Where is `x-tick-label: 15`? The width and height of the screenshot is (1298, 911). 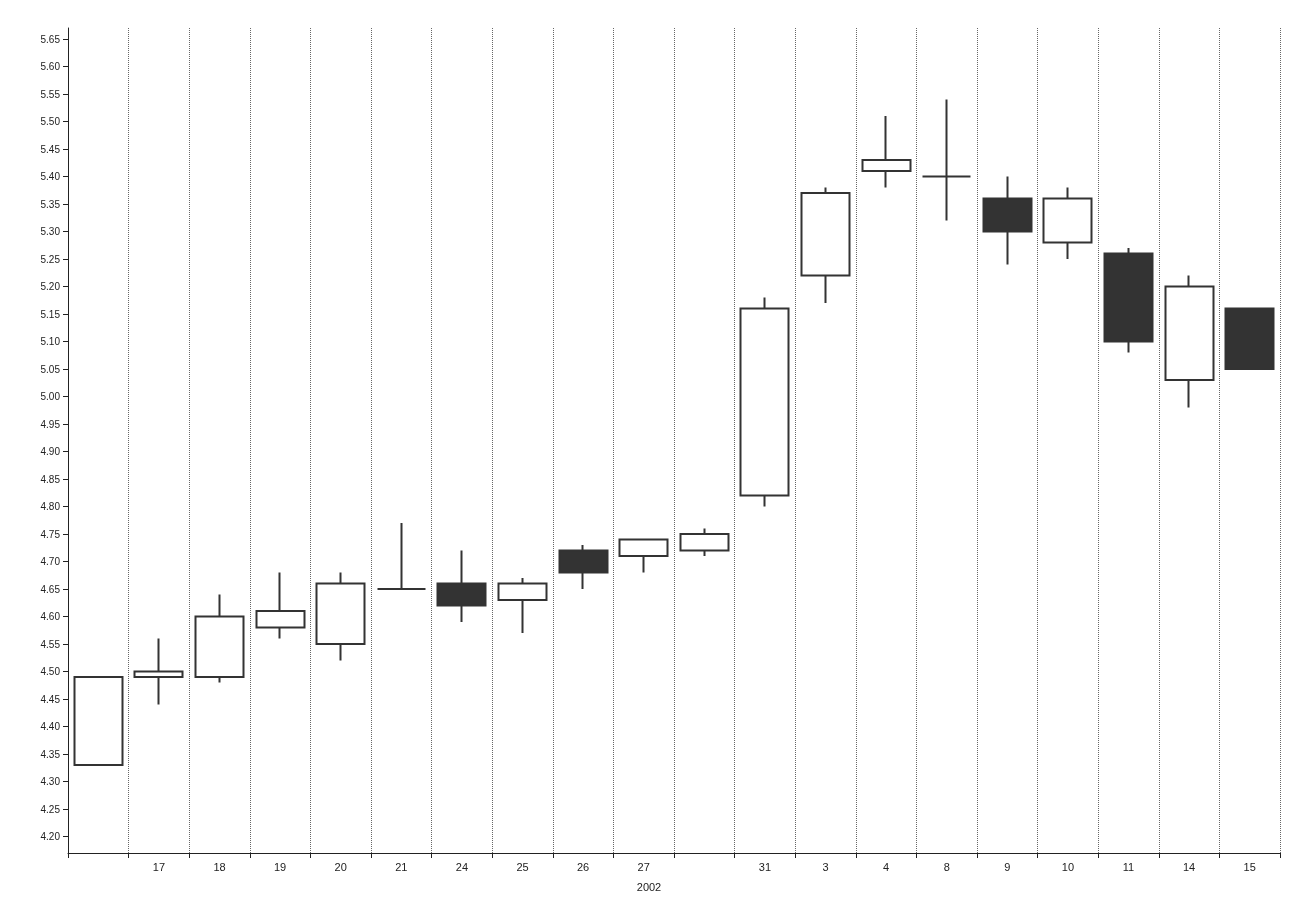
x-tick-label: 15 is located at coordinates (1249, 866).